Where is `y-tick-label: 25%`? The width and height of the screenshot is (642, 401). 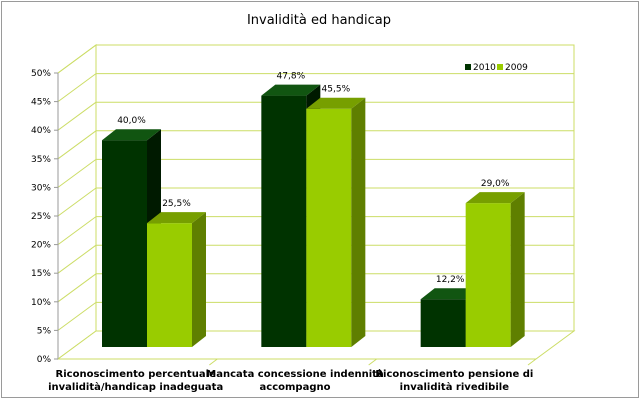
y-tick-label: 25% is located at coordinates (41, 217).